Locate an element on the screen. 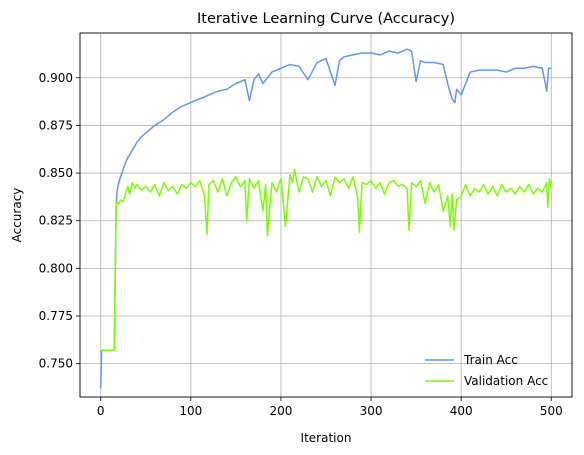 This screenshot has width=584, height=455. y-tick-label: 0.750 is located at coordinates (56, 364).